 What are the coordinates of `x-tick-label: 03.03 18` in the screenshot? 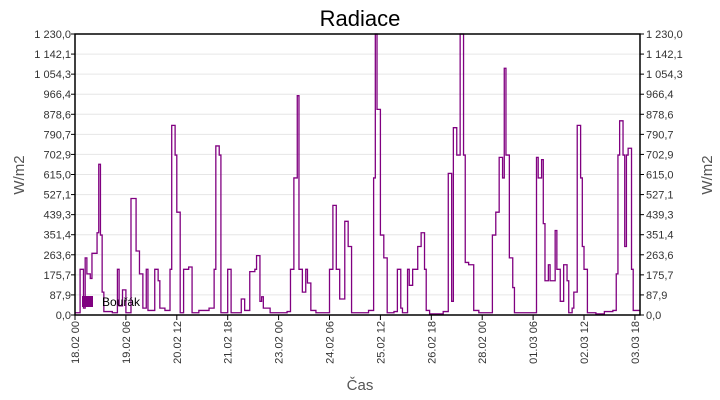 It's located at (636, 342).